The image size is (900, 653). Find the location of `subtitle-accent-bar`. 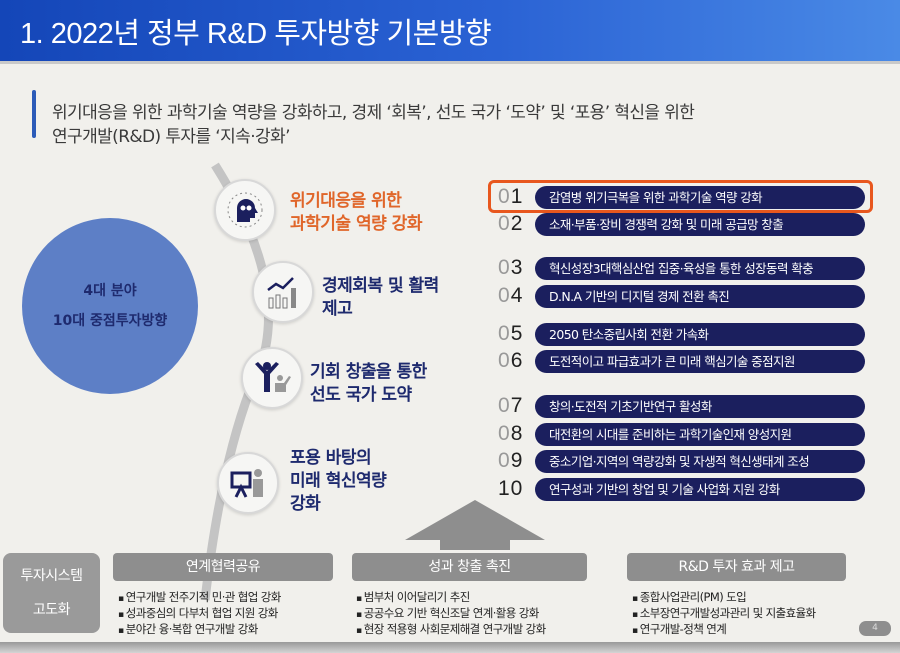

subtitle-accent-bar is located at coordinates (34, 114).